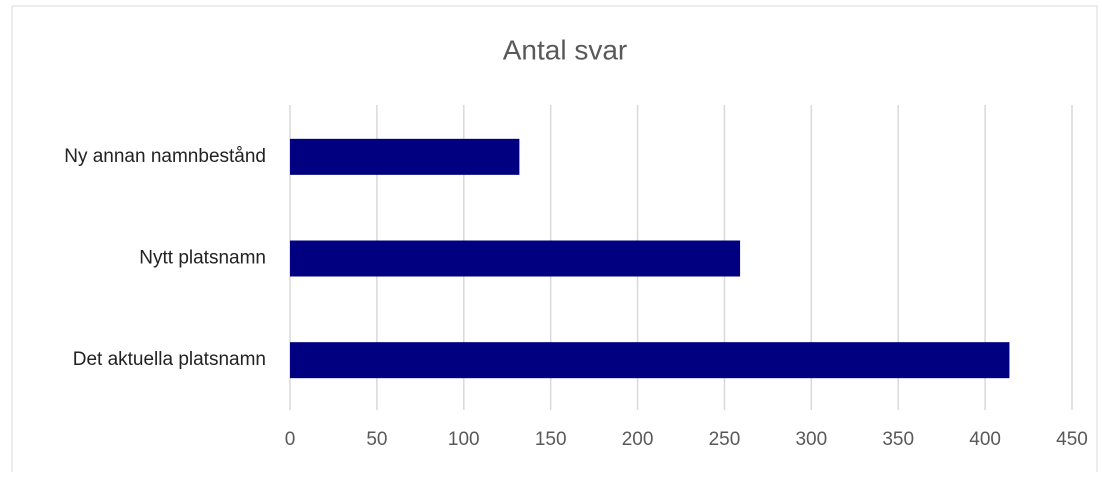 Image resolution: width=1102 pixels, height=477 pixels. Describe the element at coordinates (290, 439) in the screenshot. I see `x-tick-label: 0` at that location.